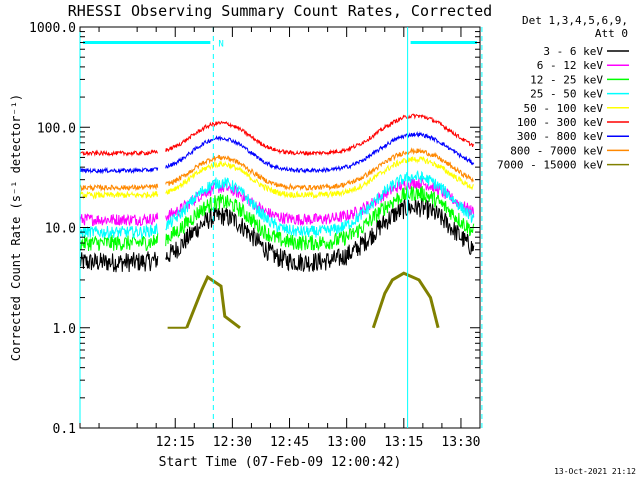  I want to click on legend-label-2: 12 - 25 keV, so click(566, 79).